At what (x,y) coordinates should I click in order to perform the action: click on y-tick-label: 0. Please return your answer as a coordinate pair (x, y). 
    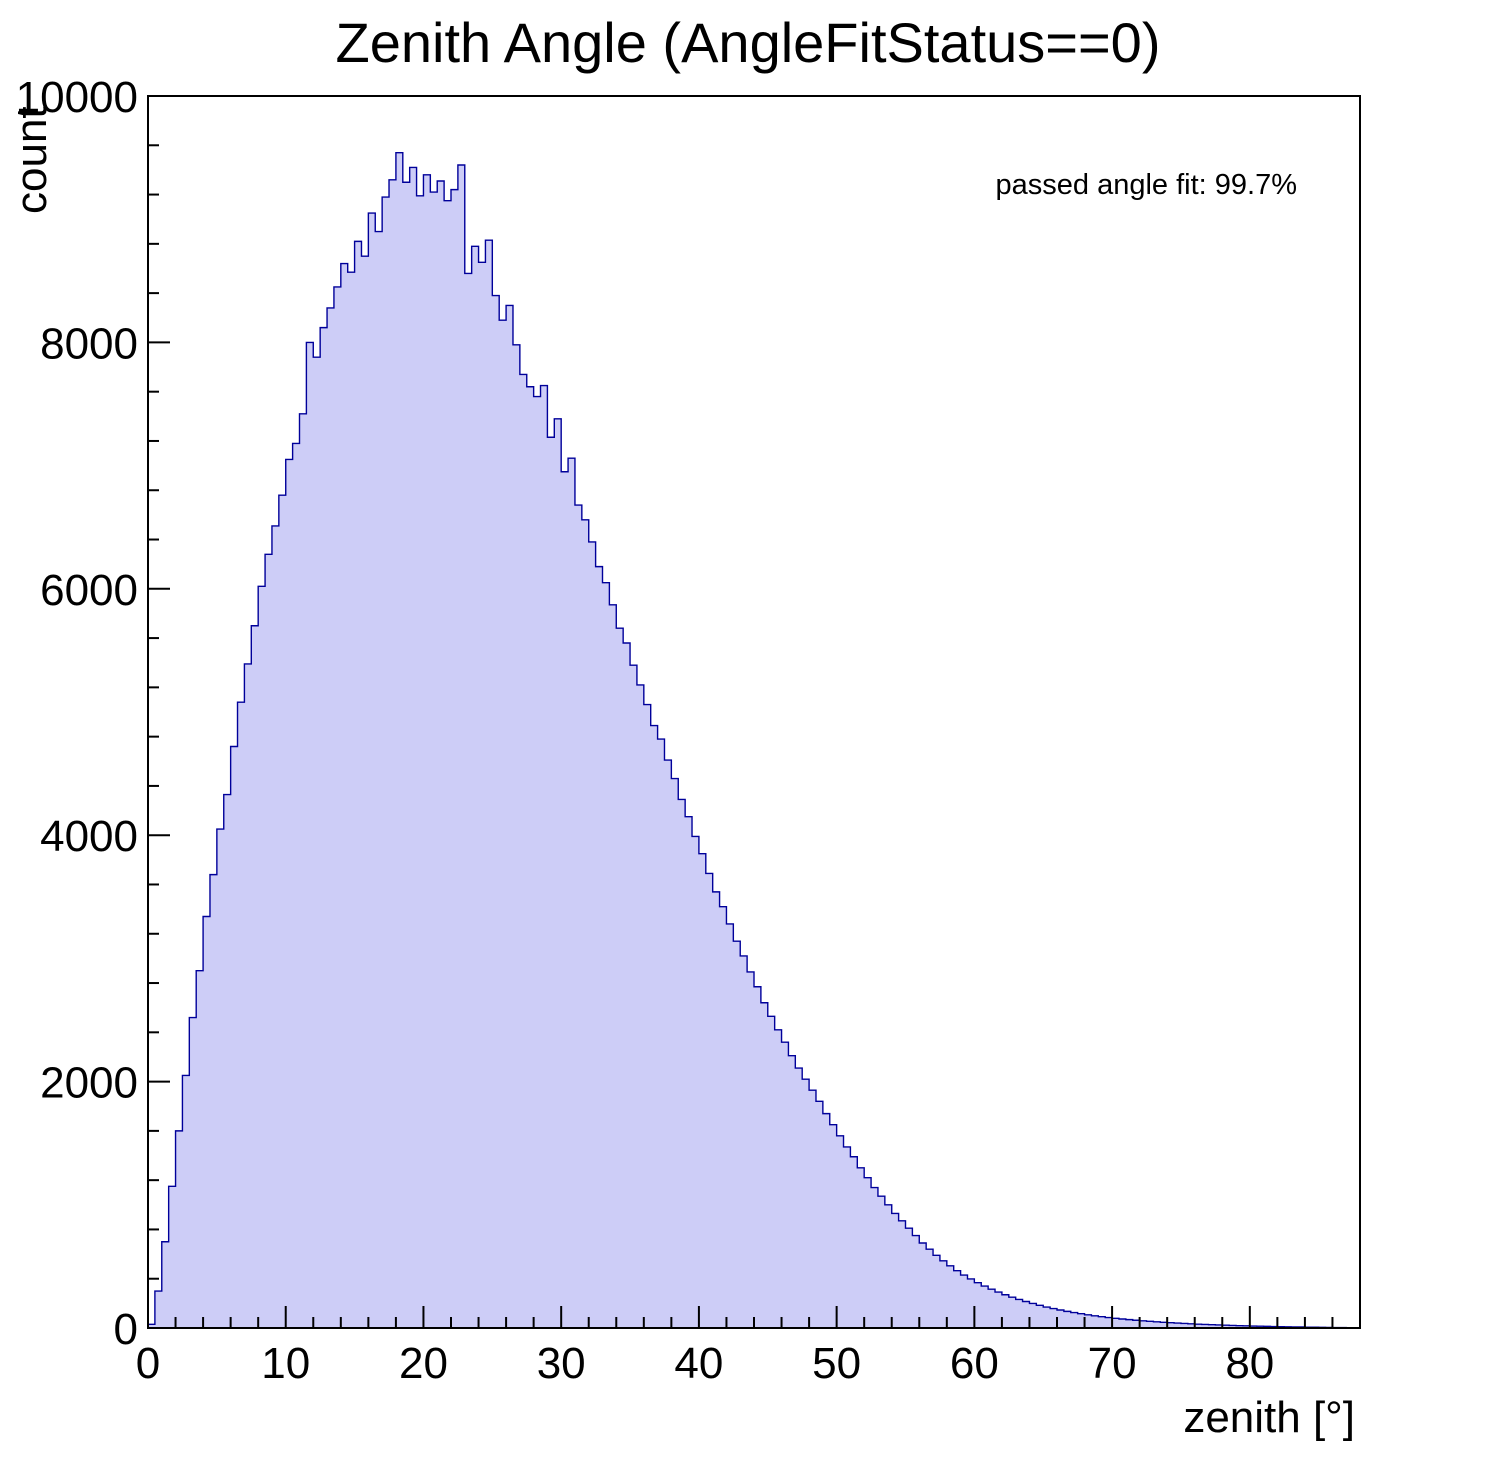
    Looking at the image, I should click on (126, 1329).